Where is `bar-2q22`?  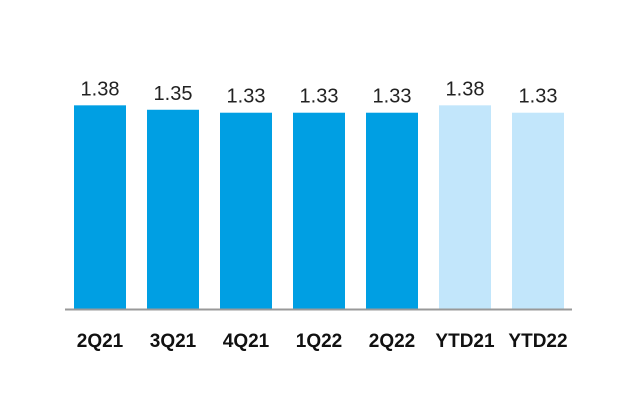 bar-2q22 is located at coordinates (392, 210).